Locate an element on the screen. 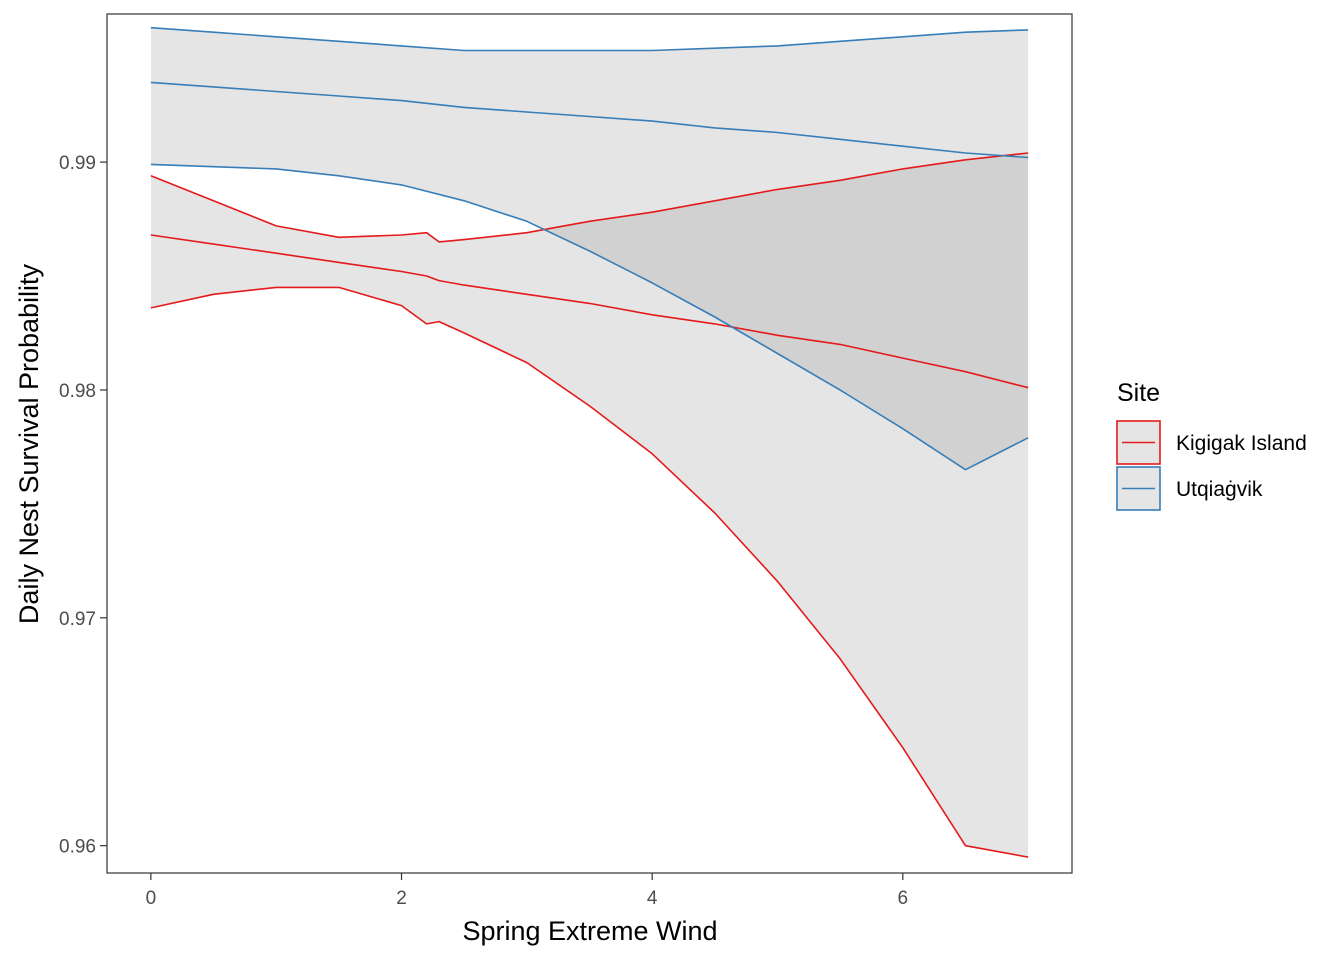 The width and height of the screenshot is (1344, 960). legend-label: Kigigak Island is located at coordinates (1241, 443).